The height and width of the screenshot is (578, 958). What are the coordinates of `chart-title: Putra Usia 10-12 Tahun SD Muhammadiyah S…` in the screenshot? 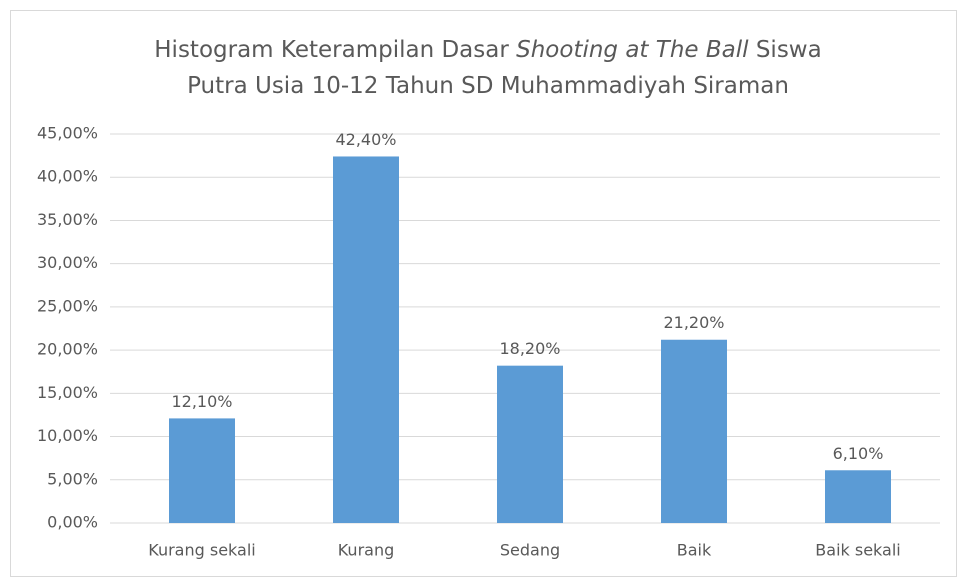 It's located at (488, 86).